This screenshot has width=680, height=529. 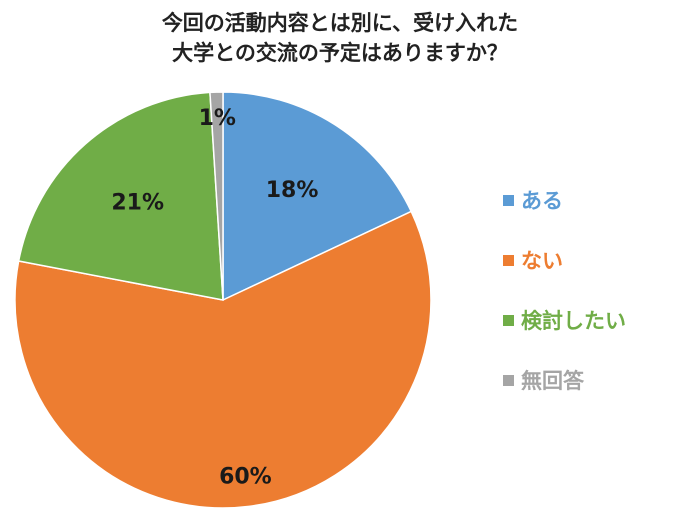 What do you see at coordinates (552, 381) in the screenshot?
I see `legend-label-mukaitou: 無回答` at bounding box center [552, 381].